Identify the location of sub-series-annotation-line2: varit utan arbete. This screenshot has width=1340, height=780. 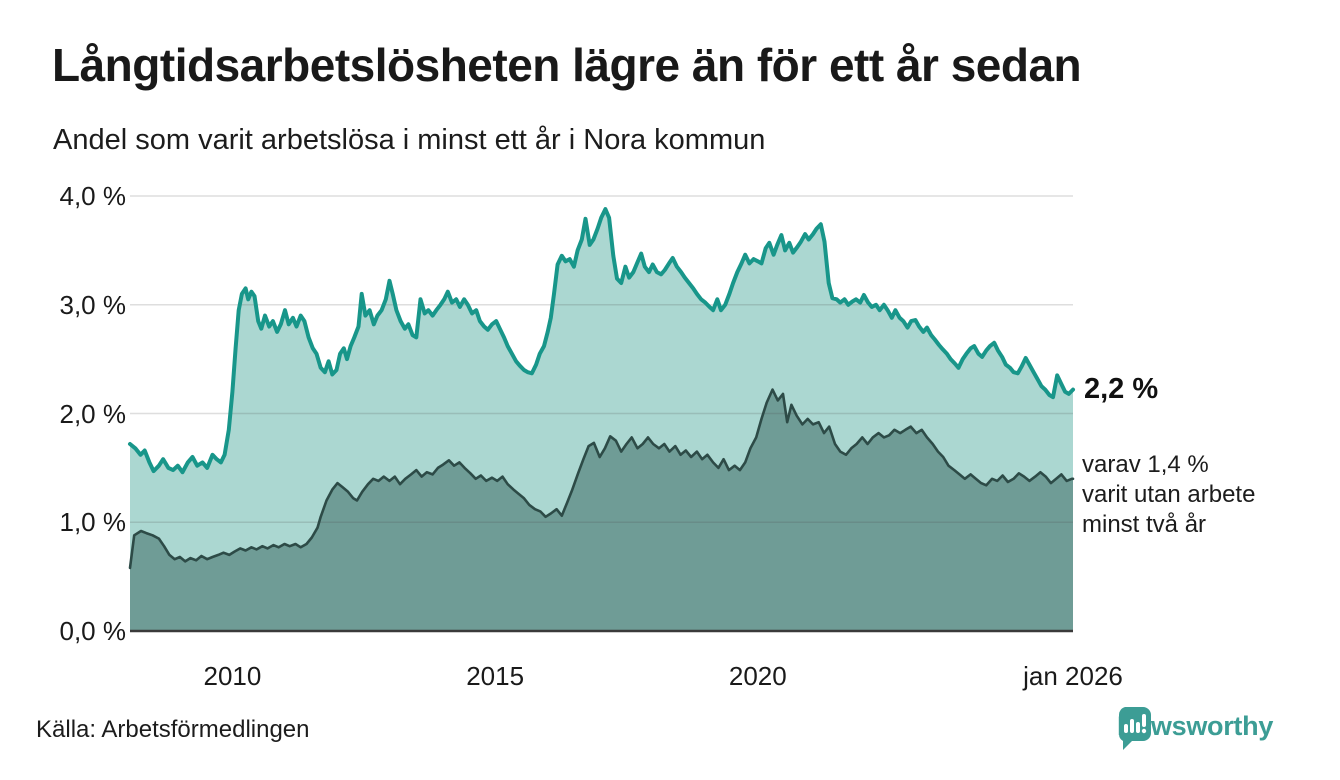
(1169, 494).